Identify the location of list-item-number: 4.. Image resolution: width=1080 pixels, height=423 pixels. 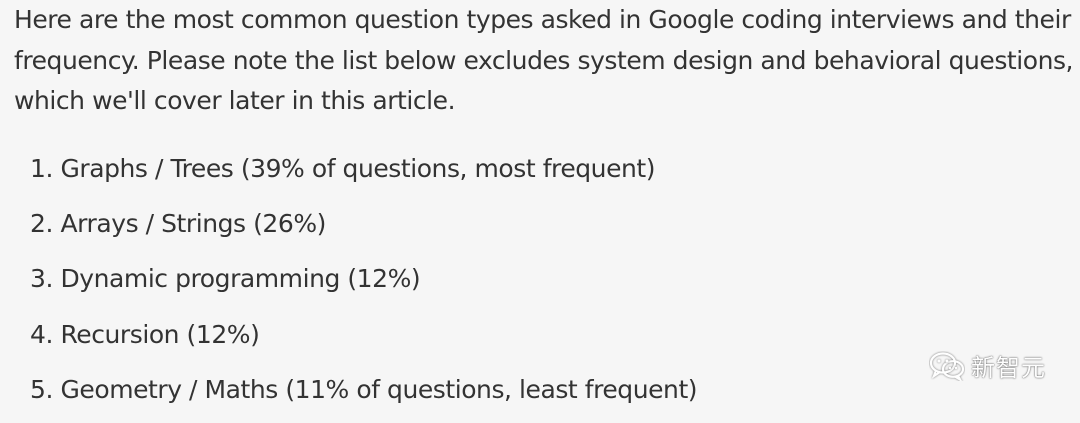
(41, 334).